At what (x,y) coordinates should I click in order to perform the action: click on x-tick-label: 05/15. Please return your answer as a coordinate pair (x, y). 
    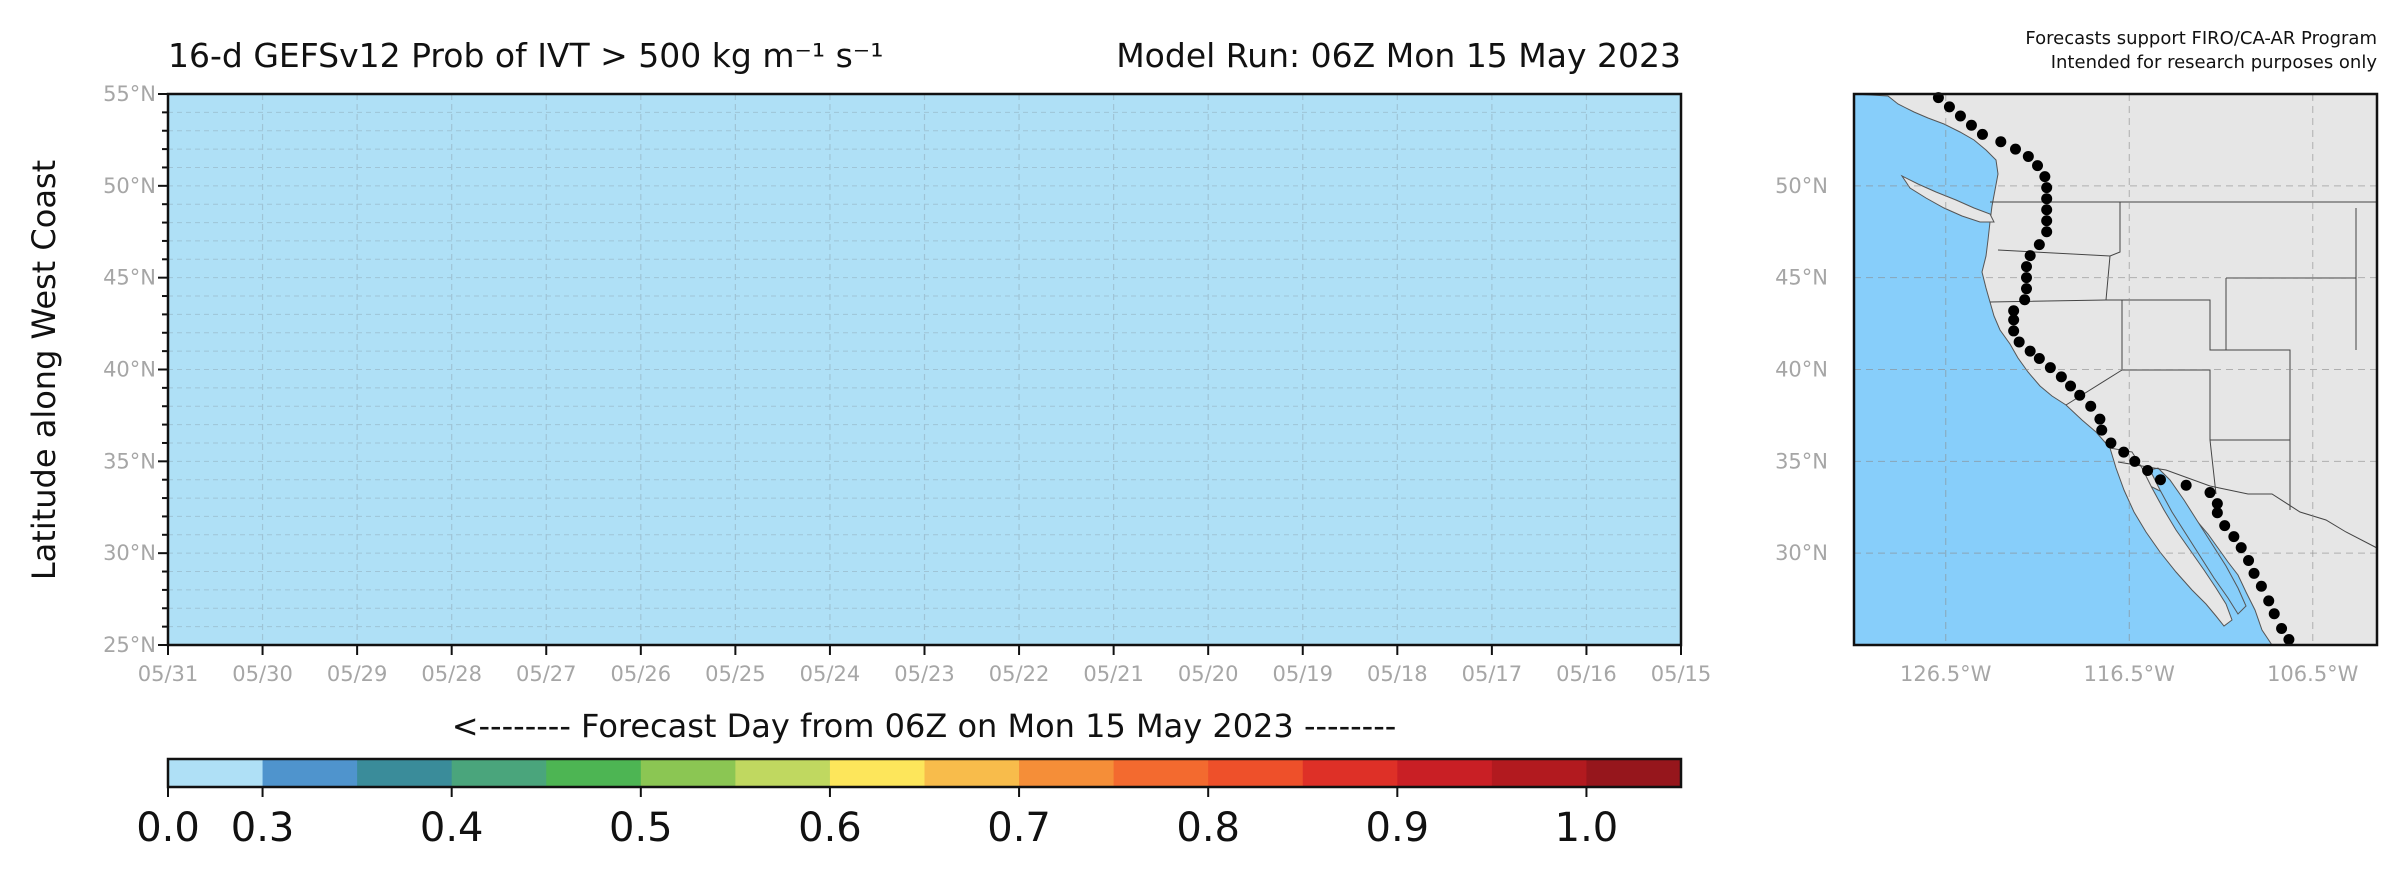
    Looking at the image, I should click on (1681, 674).